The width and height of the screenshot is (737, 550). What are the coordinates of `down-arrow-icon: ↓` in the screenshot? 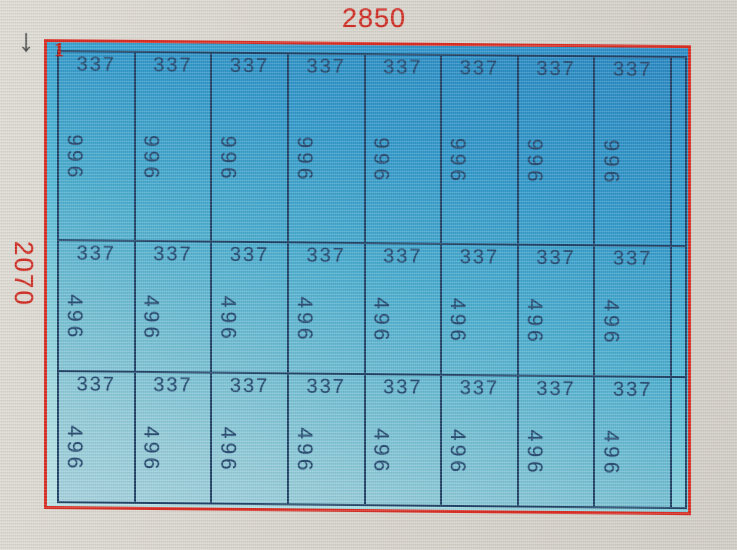 It's located at (26, 40).